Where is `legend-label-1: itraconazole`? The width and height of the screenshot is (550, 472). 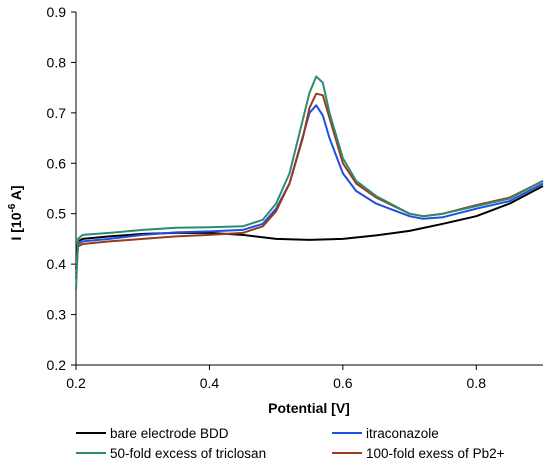 legend-label-1: itraconazole is located at coordinates (402, 433).